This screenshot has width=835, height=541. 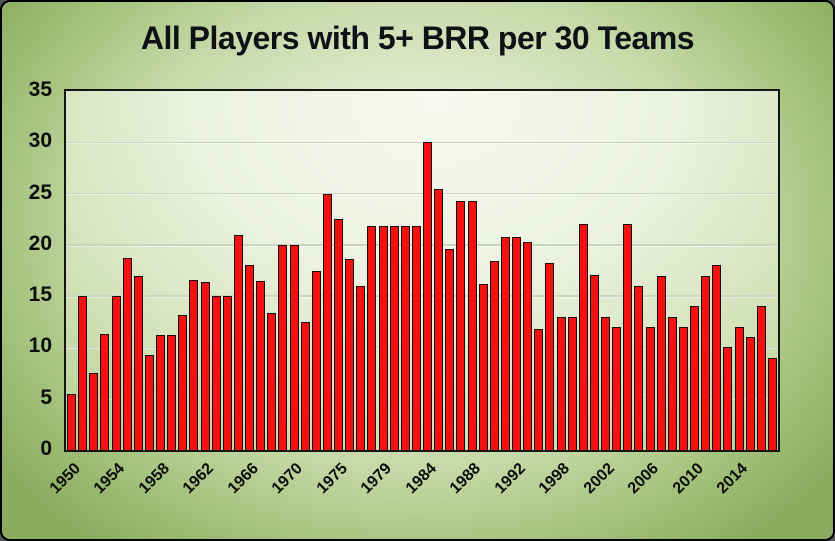 I want to click on bar-1986, so click(x=450, y=349).